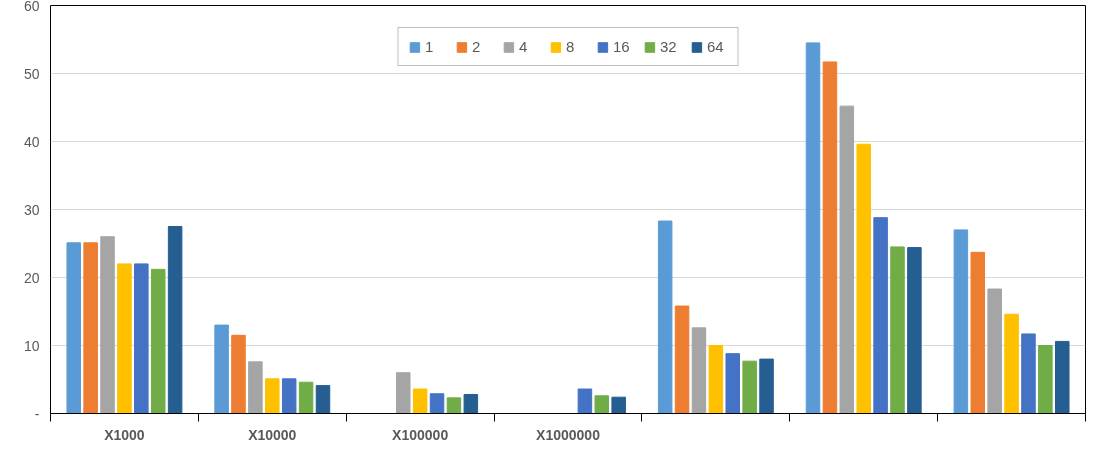 This screenshot has height=449, width=1098. I want to click on y-tick-label: -, so click(37, 413).